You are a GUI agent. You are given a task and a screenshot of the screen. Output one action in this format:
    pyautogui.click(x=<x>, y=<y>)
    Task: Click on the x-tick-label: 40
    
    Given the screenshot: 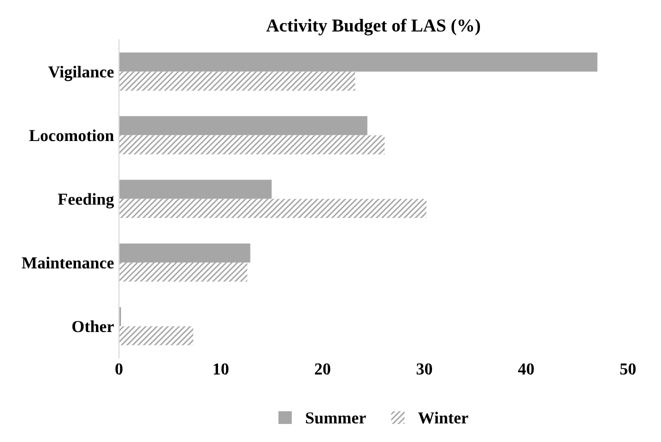 What is the action you would take?
    pyautogui.click(x=526, y=369)
    